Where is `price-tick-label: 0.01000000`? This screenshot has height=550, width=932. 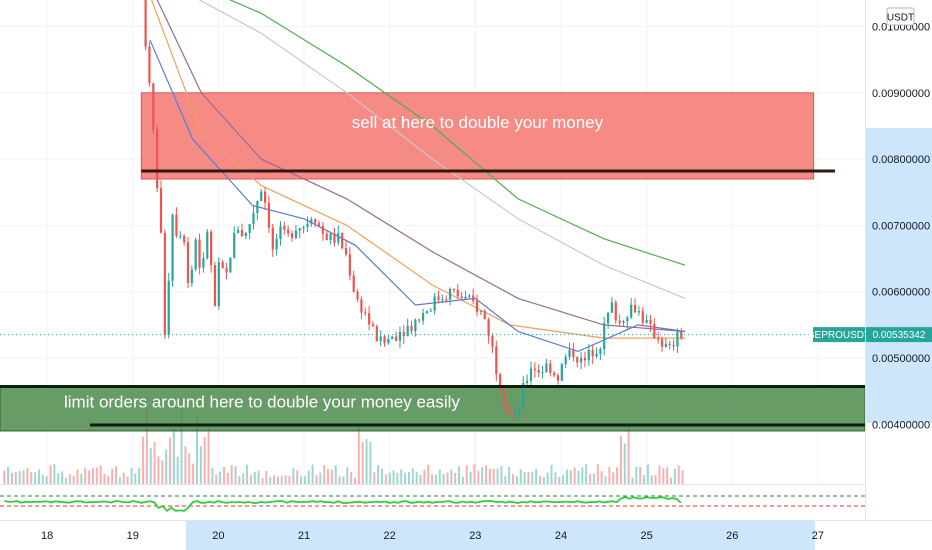 price-tick-label: 0.01000000 is located at coordinates (901, 28).